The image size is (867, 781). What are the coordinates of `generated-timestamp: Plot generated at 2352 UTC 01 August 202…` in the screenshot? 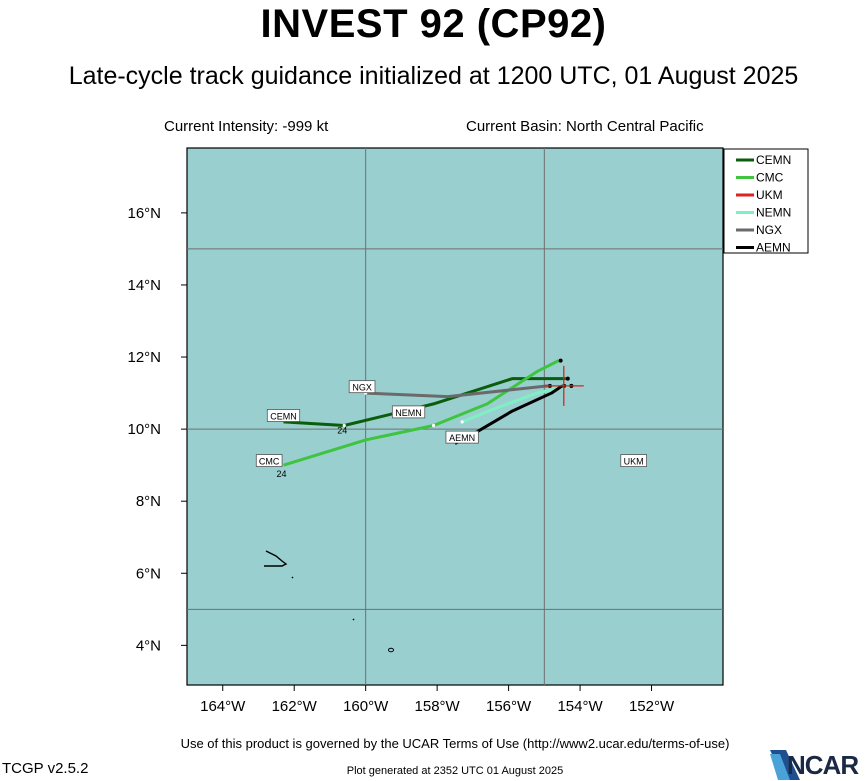 It's located at (455, 771).